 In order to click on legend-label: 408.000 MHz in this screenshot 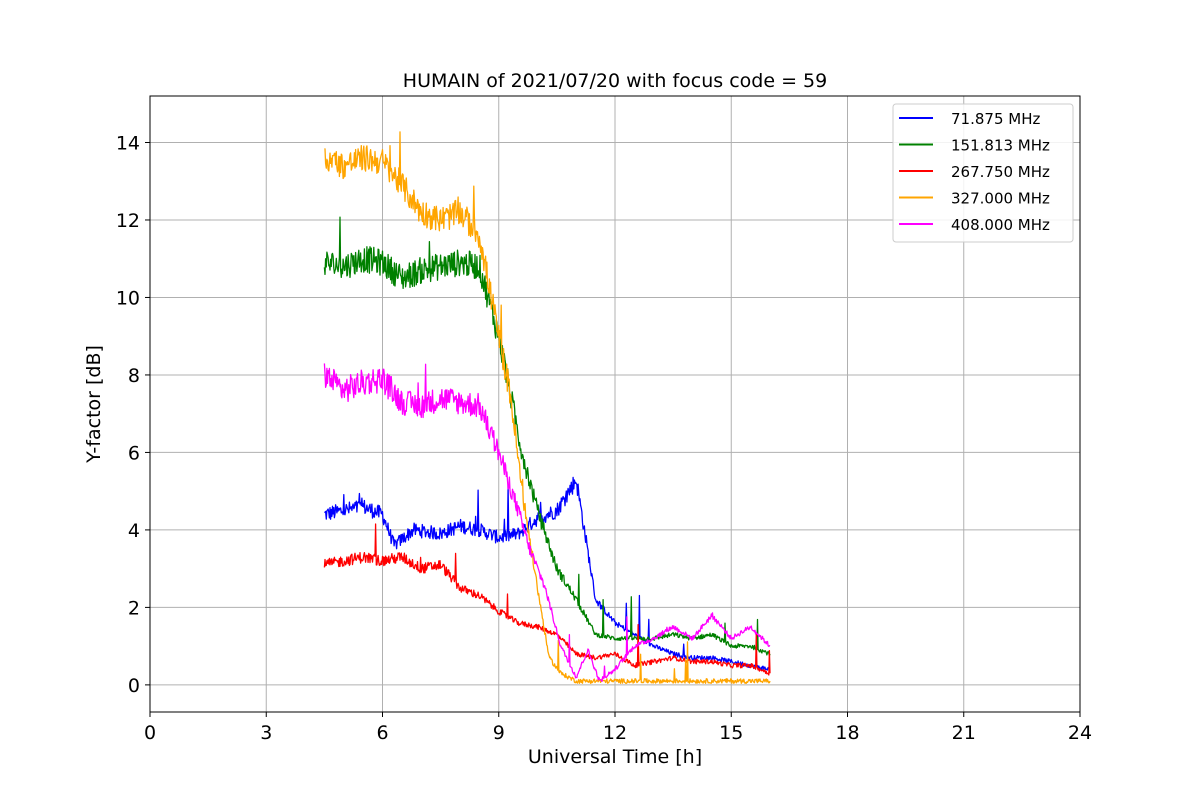, I will do `click(1000, 225)`.